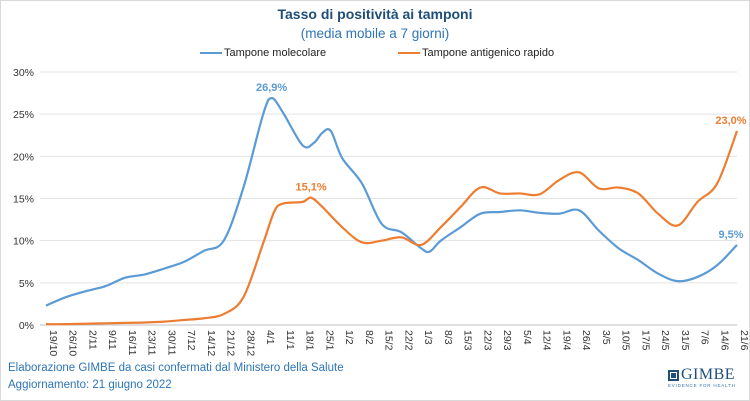  What do you see at coordinates (448, 337) in the screenshot?
I see `x-tick-label: 8/3` at bounding box center [448, 337].